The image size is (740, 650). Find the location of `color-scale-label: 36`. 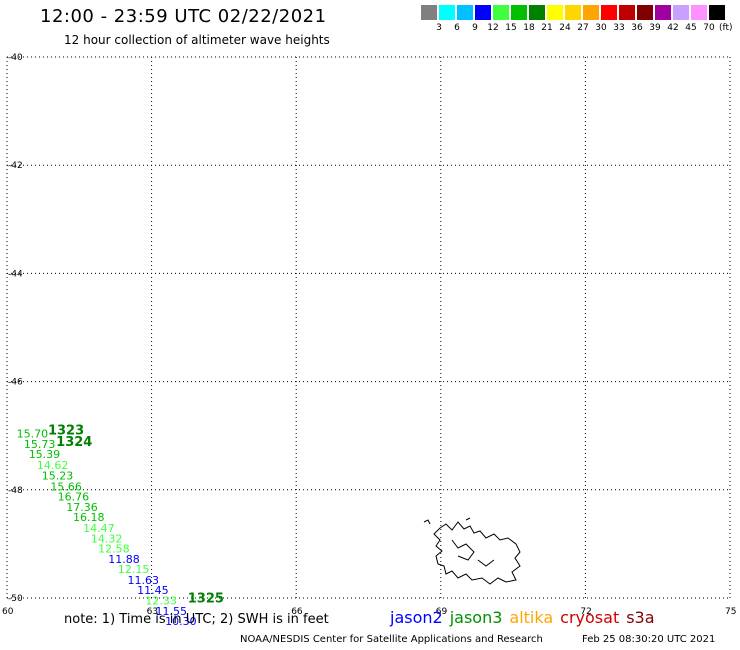

color-scale-label: 36 is located at coordinates (637, 28).